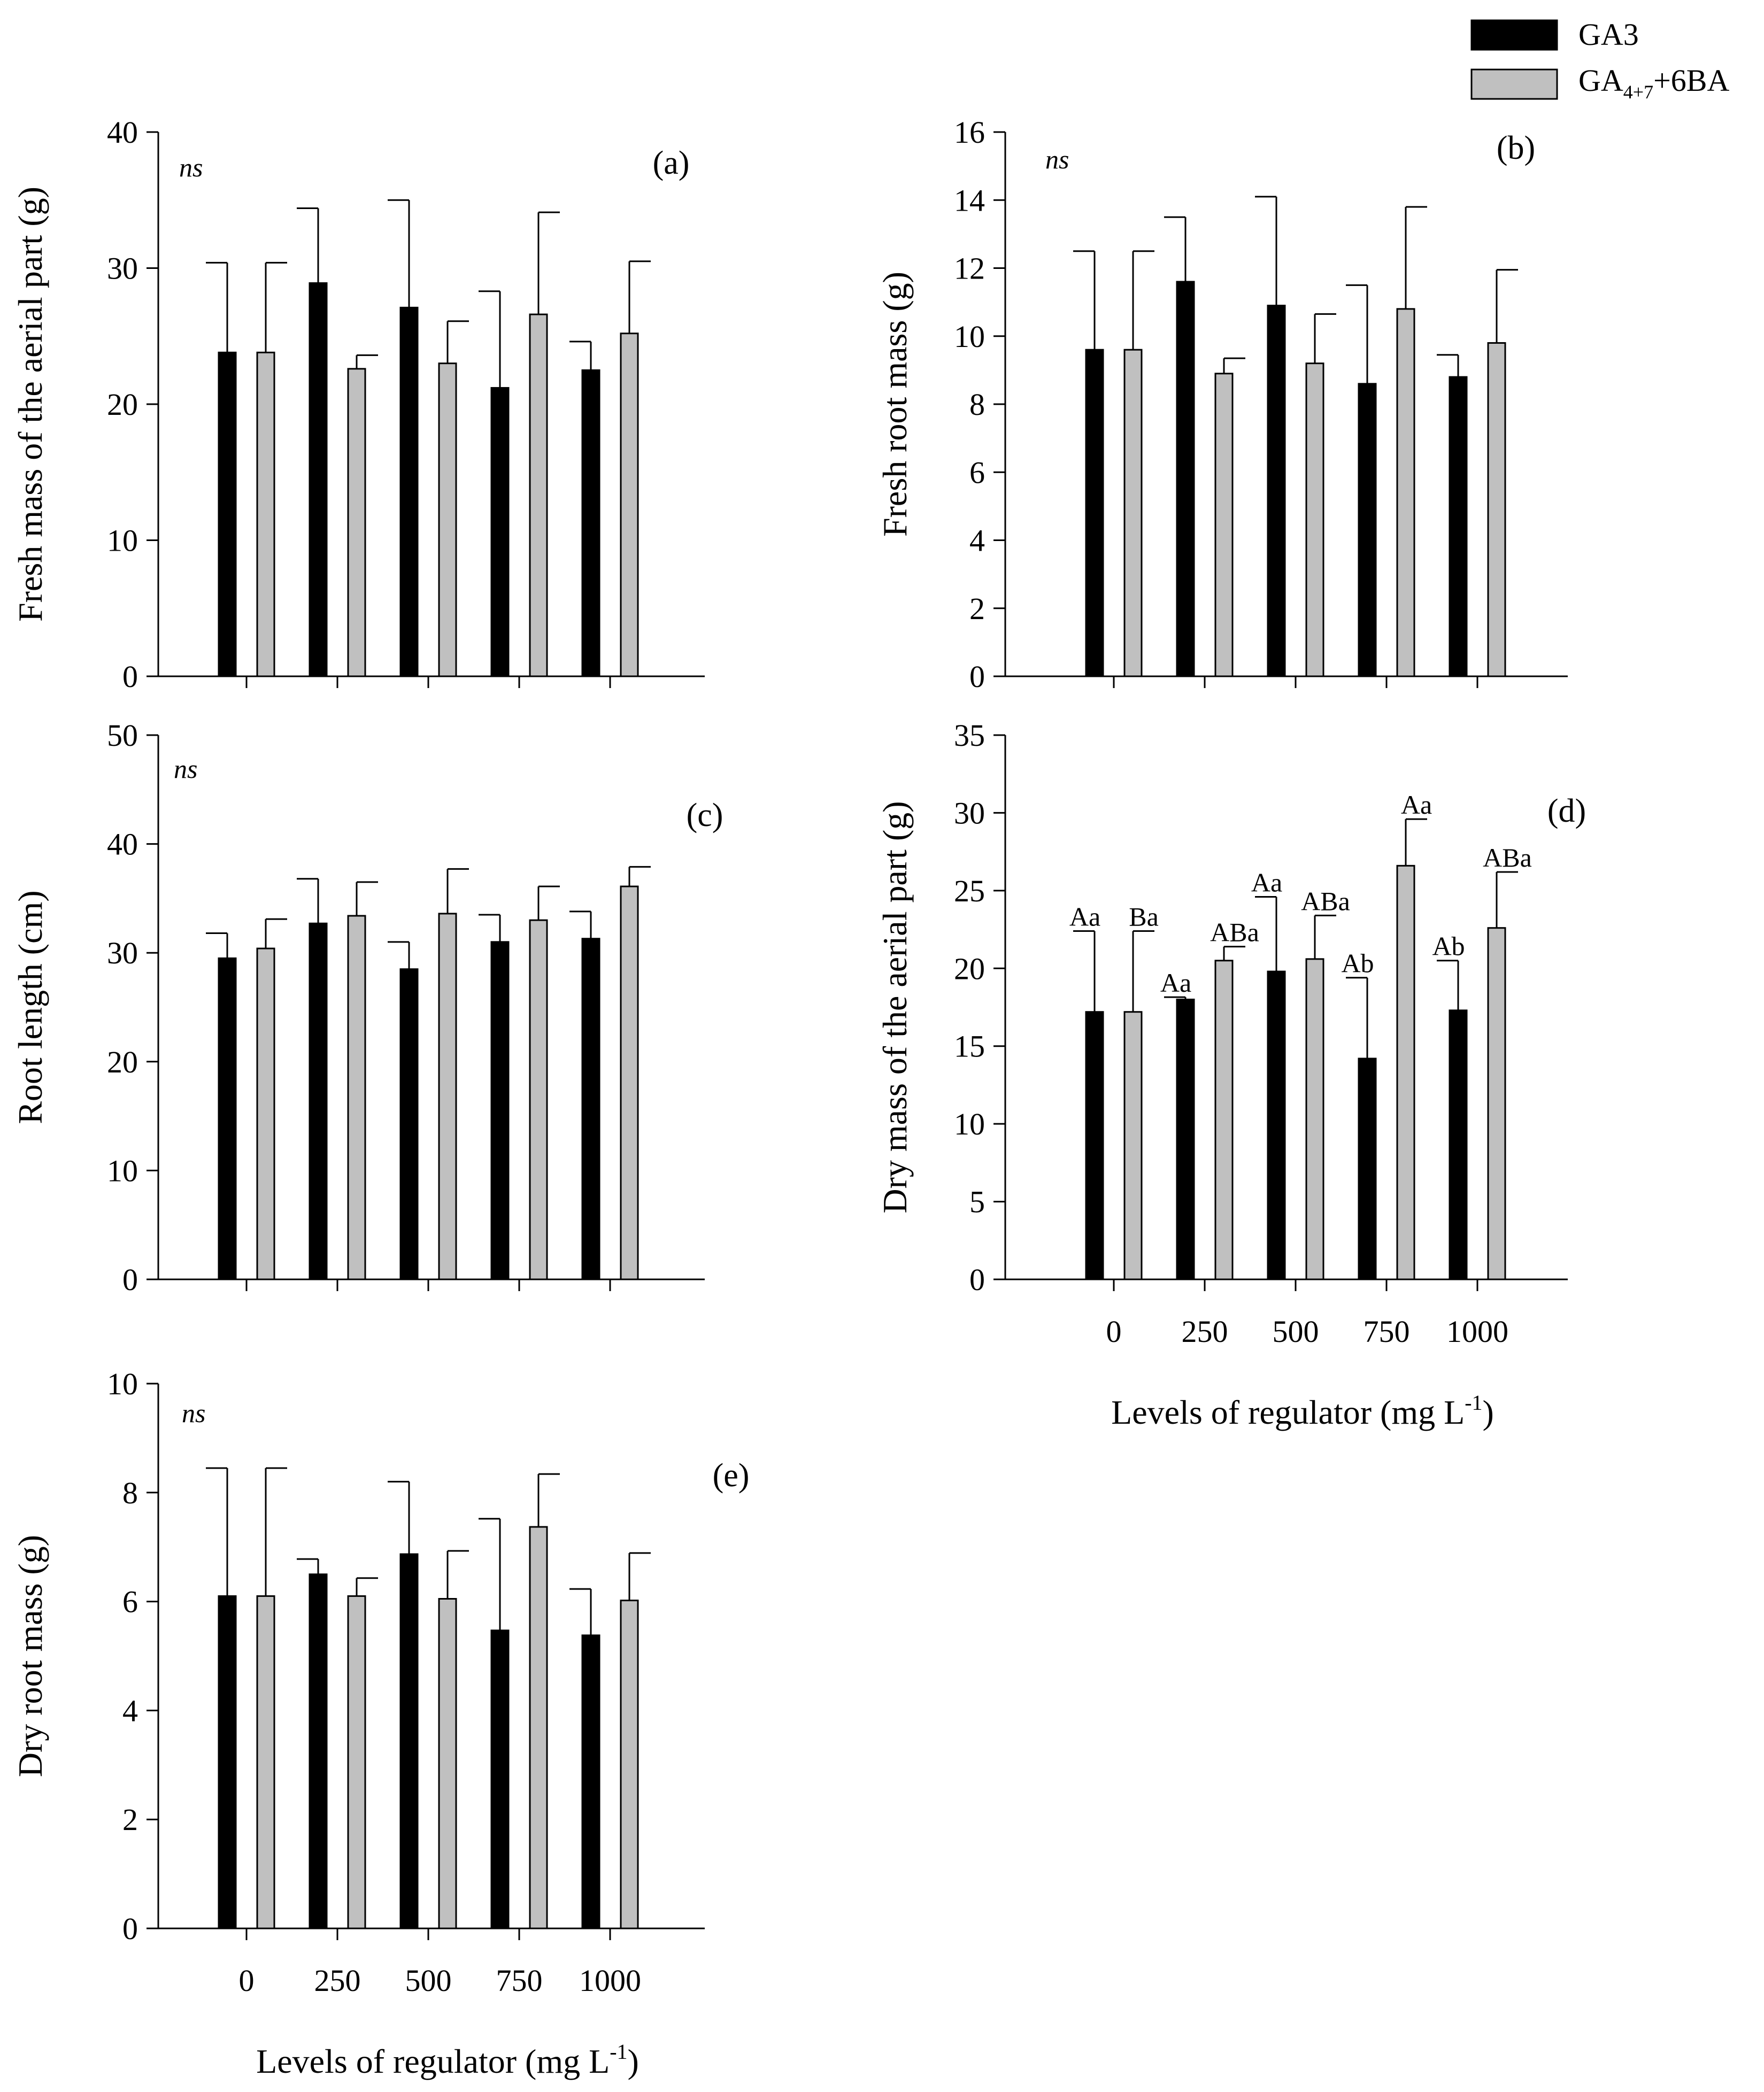  I want to click on panel-b-fresh-root-mass: 0 2 4 6 8 10 12 14 16 Fresh root mass (g) (b) ns, so click(1222, 404).